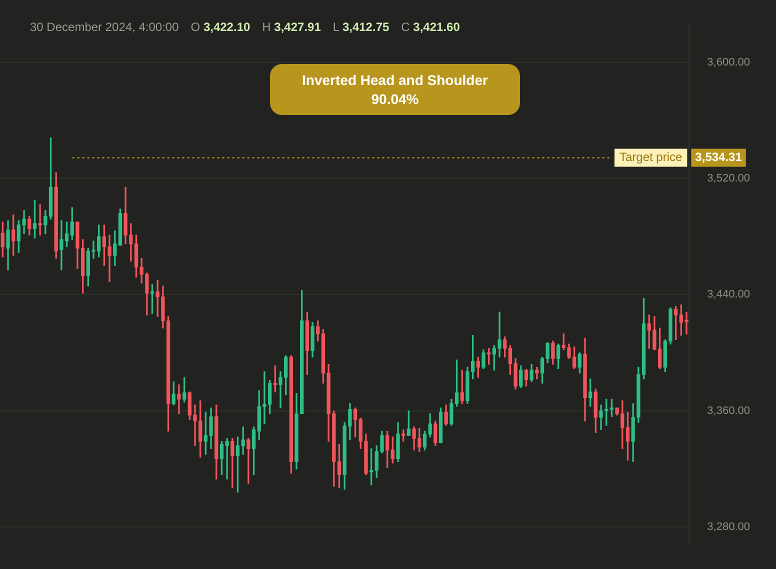 Image resolution: width=776 pixels, height=569 pixels. What do you see at coordinates (728, 294) in the screenshot?
I see `y-tick-label: 3,440.00` at bounding box center [728, 294].